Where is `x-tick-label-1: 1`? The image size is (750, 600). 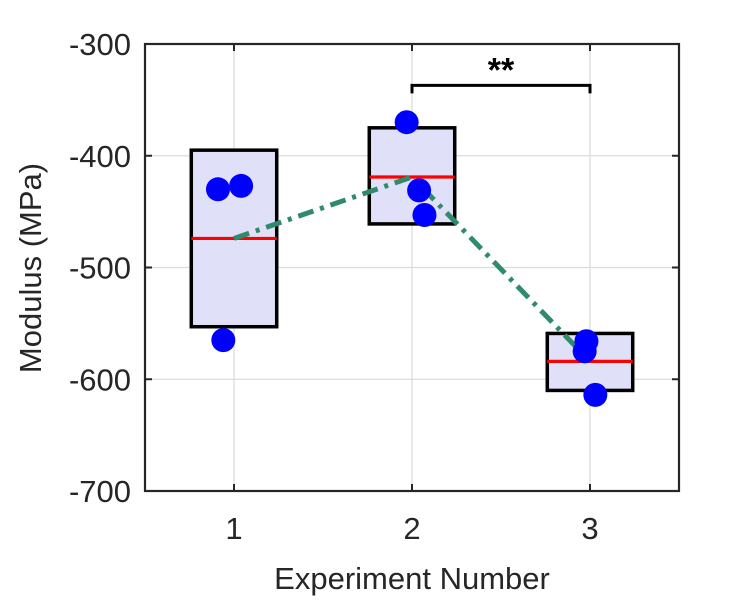 x-tick-label-1: 1 is located at coordinates (233, 528).